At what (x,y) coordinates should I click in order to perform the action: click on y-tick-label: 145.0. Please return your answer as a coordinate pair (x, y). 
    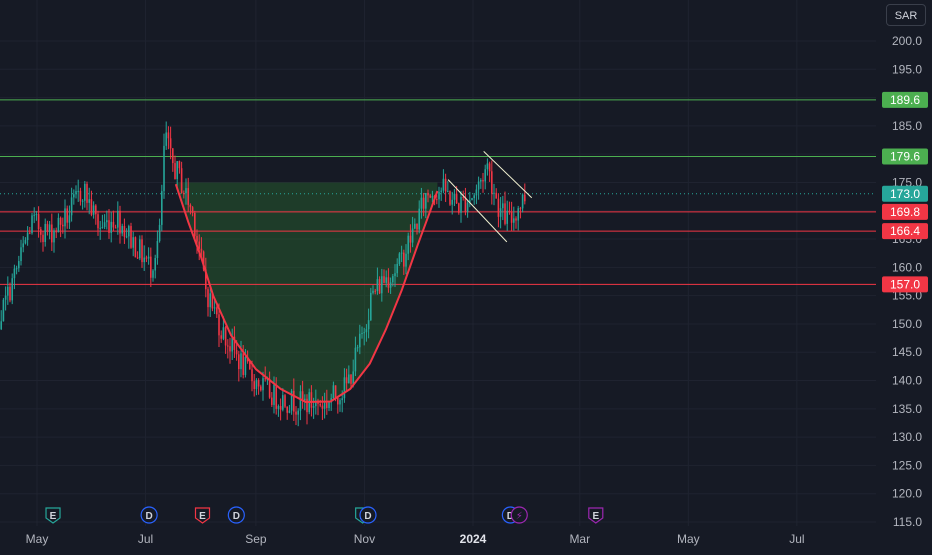
    Looking at the image, I should click on (907, 352).